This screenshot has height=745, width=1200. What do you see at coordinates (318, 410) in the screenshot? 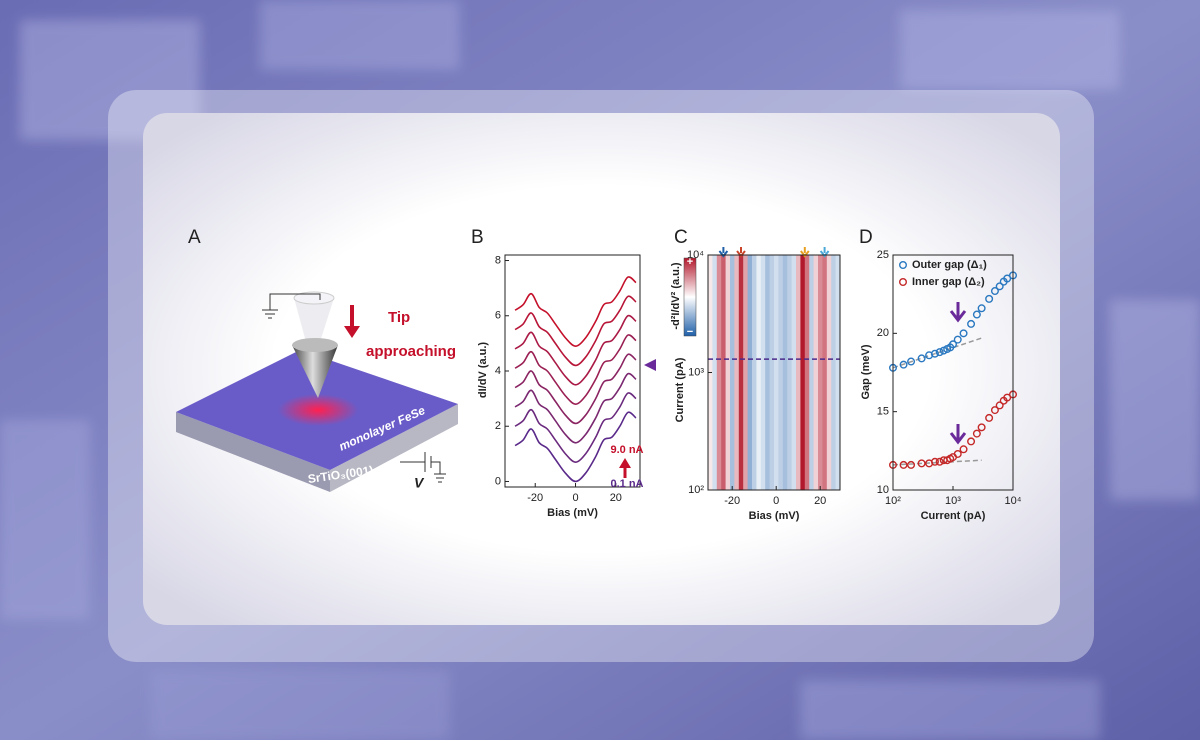
I see `tunnel-glow` at bounding box center [318, 410].